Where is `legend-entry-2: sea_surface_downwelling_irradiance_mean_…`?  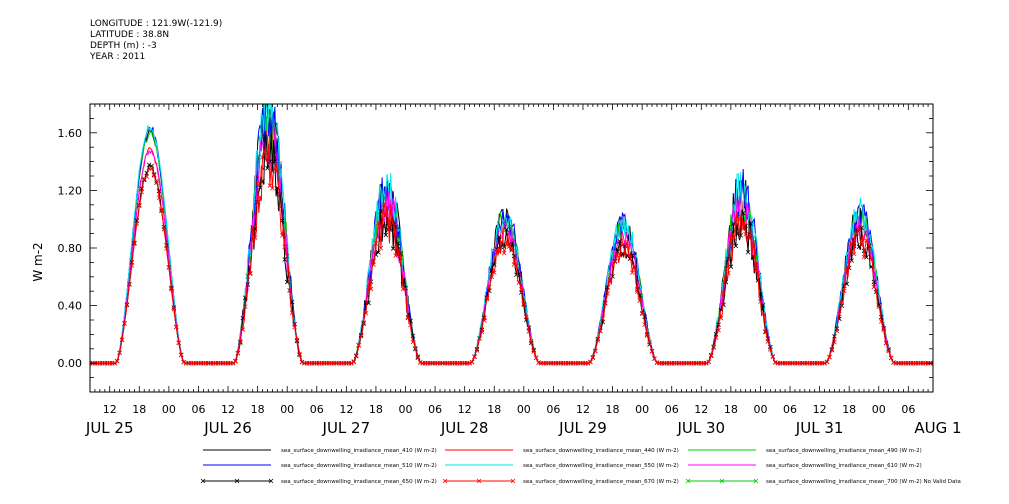 legend-entry-2: sea_surface_downwelling_irradiance_mean_… is located at coordinates (805, 451).